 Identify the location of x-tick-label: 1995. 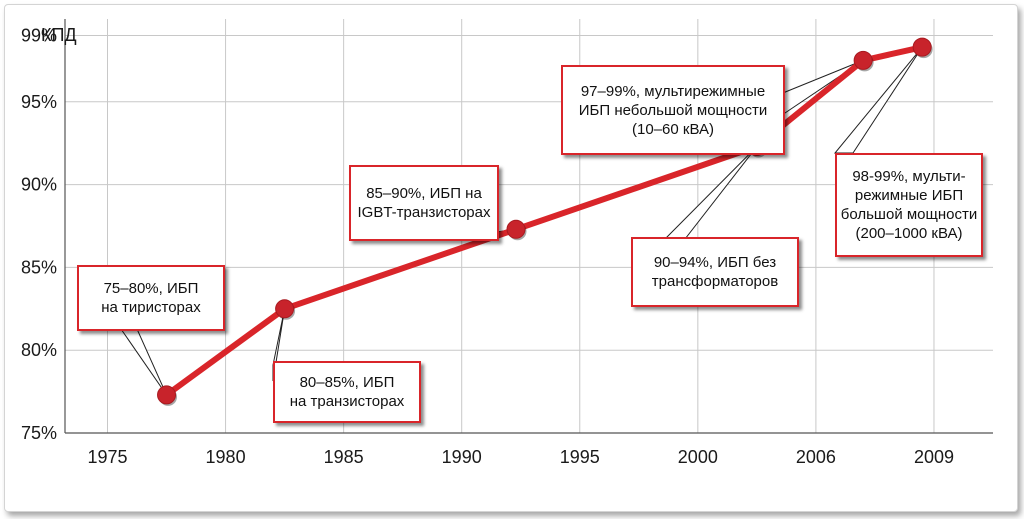
(580, 457).